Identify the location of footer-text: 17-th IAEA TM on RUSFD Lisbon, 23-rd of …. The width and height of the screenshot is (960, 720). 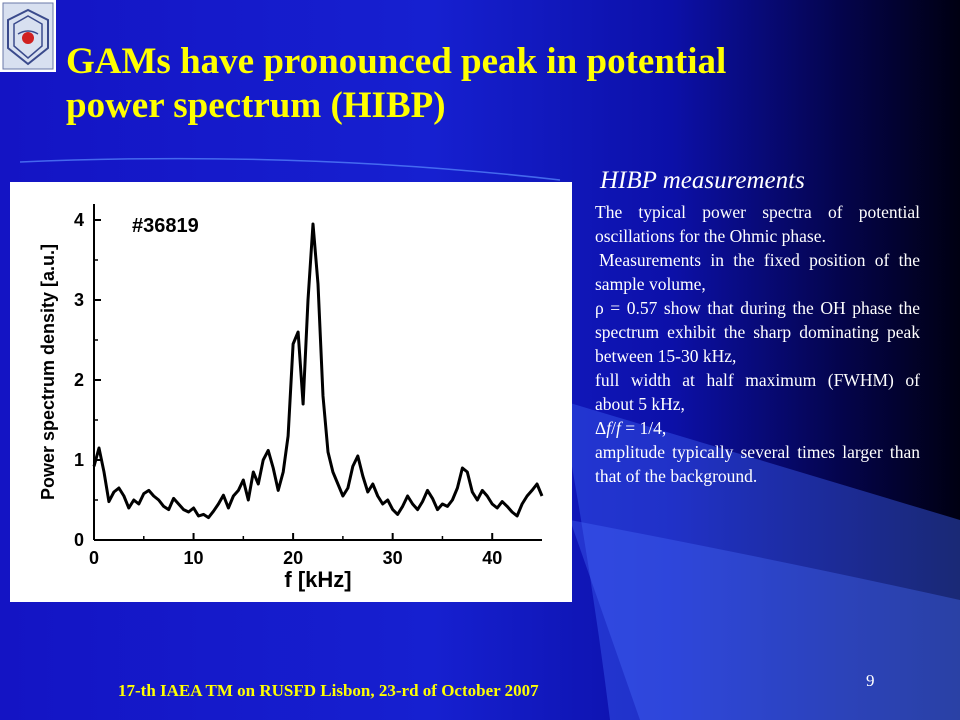
(328, 690).